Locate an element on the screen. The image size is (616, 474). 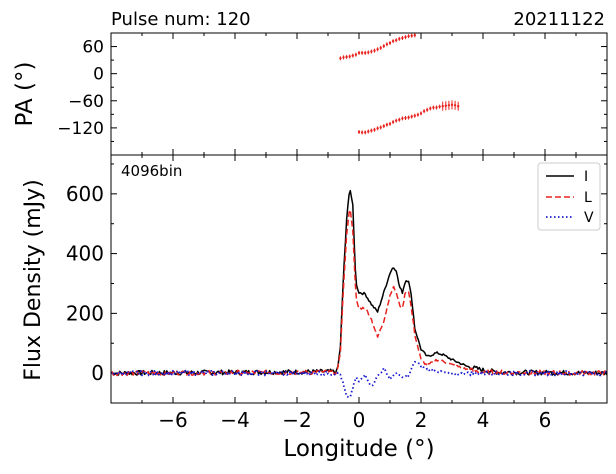
flux-y-tick-label: 400 is located at coordinates (85, 254).